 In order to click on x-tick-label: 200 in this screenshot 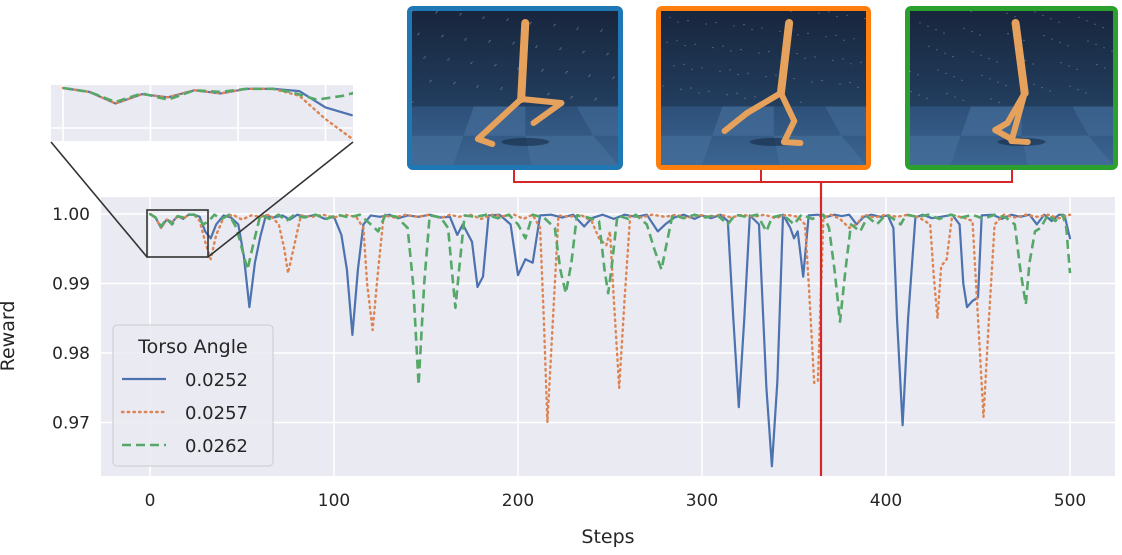, I will do `click(518, 501)`.